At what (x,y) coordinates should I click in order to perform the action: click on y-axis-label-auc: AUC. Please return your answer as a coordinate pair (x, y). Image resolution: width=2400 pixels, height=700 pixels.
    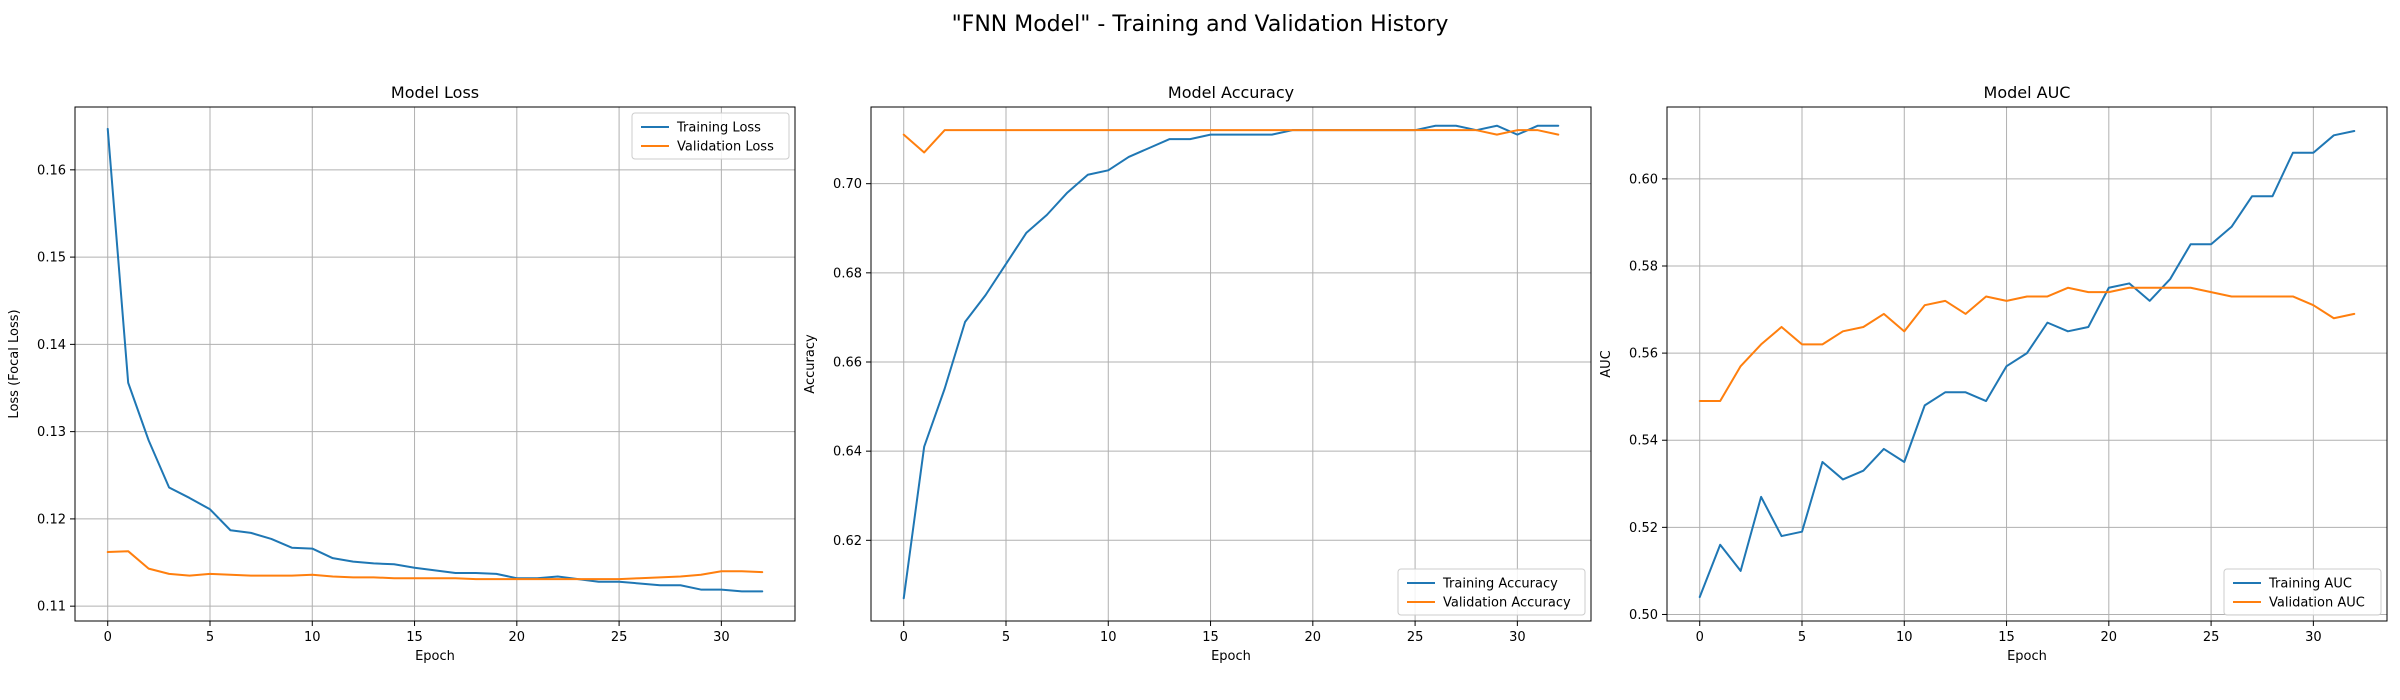
    Looking at the image, I should click on (1606, 364).